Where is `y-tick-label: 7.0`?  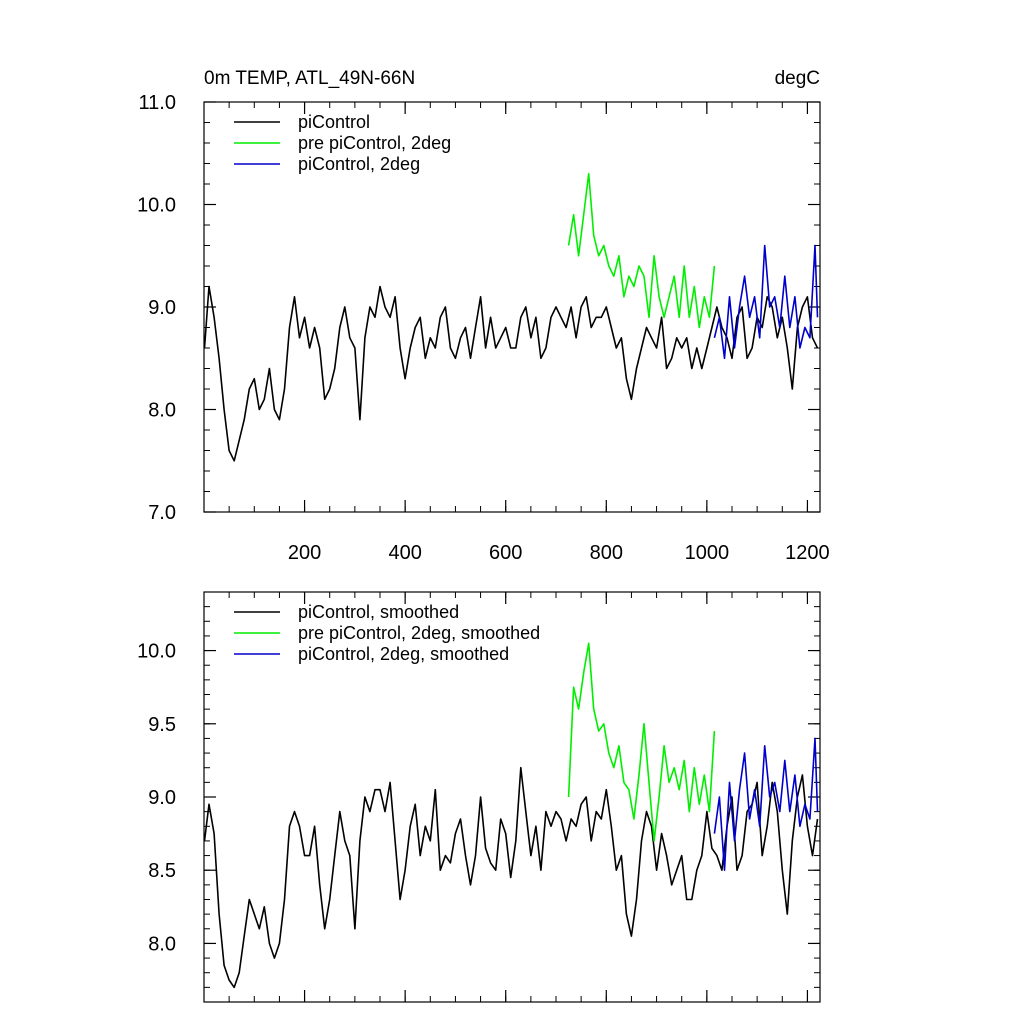 y-tick-label: 7.0 is located at coordinates (162, 513).